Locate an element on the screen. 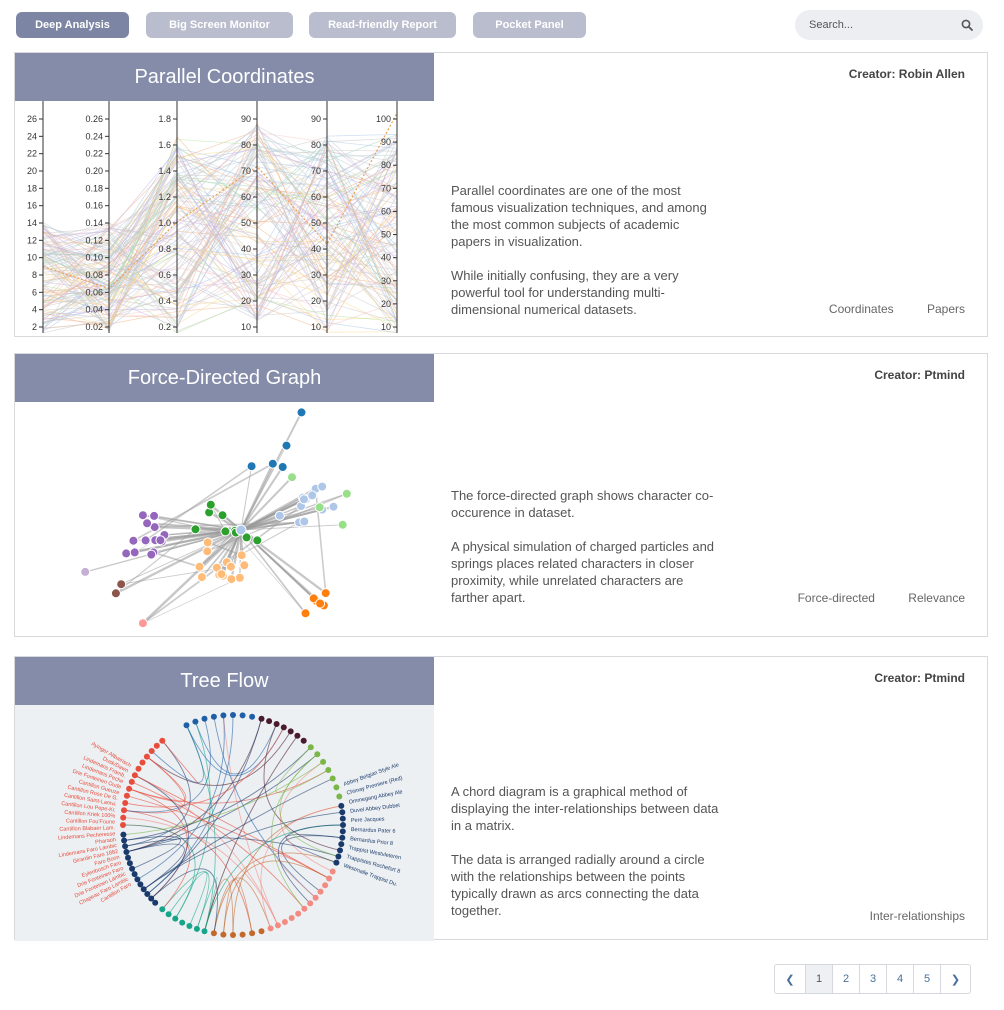 Image resolution: width=1004 pixels, height=1010 pixels. page-1-button: 1 is located at coordinates (818, 979).